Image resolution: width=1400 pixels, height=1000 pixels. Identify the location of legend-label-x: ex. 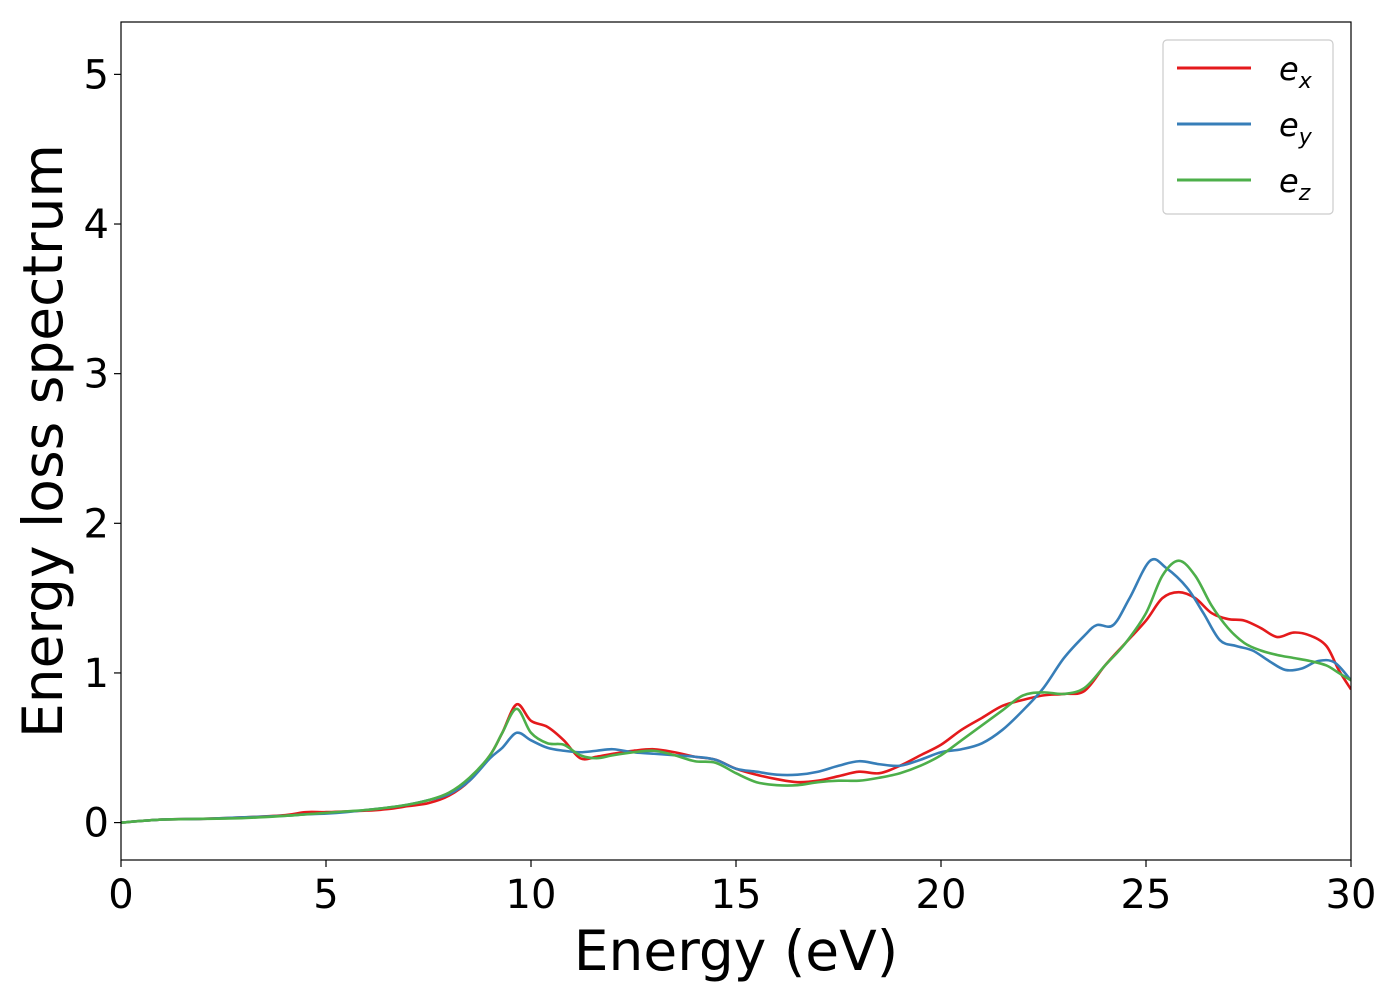
(1296, 72).